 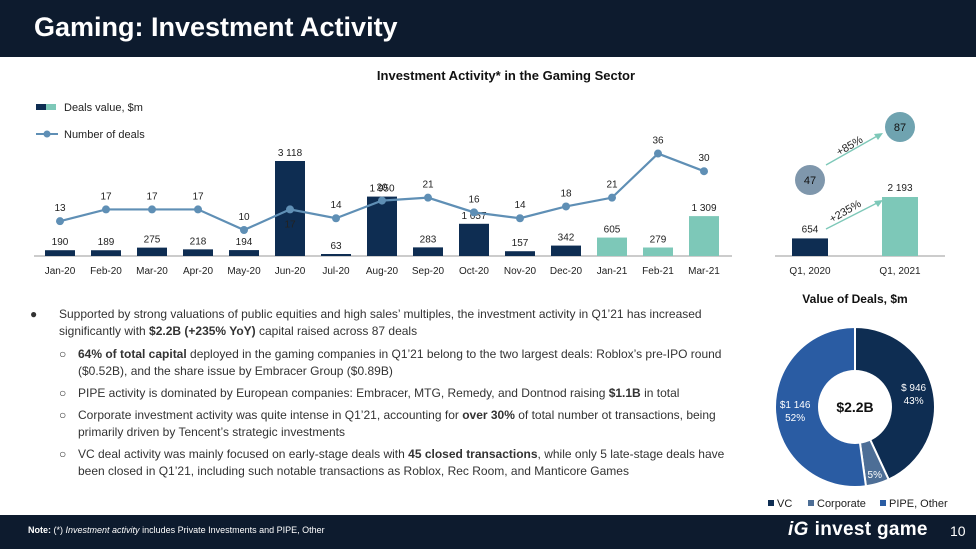 I want to click on legend-number-of-deals: Number of deals, so click(x=104, y=135).